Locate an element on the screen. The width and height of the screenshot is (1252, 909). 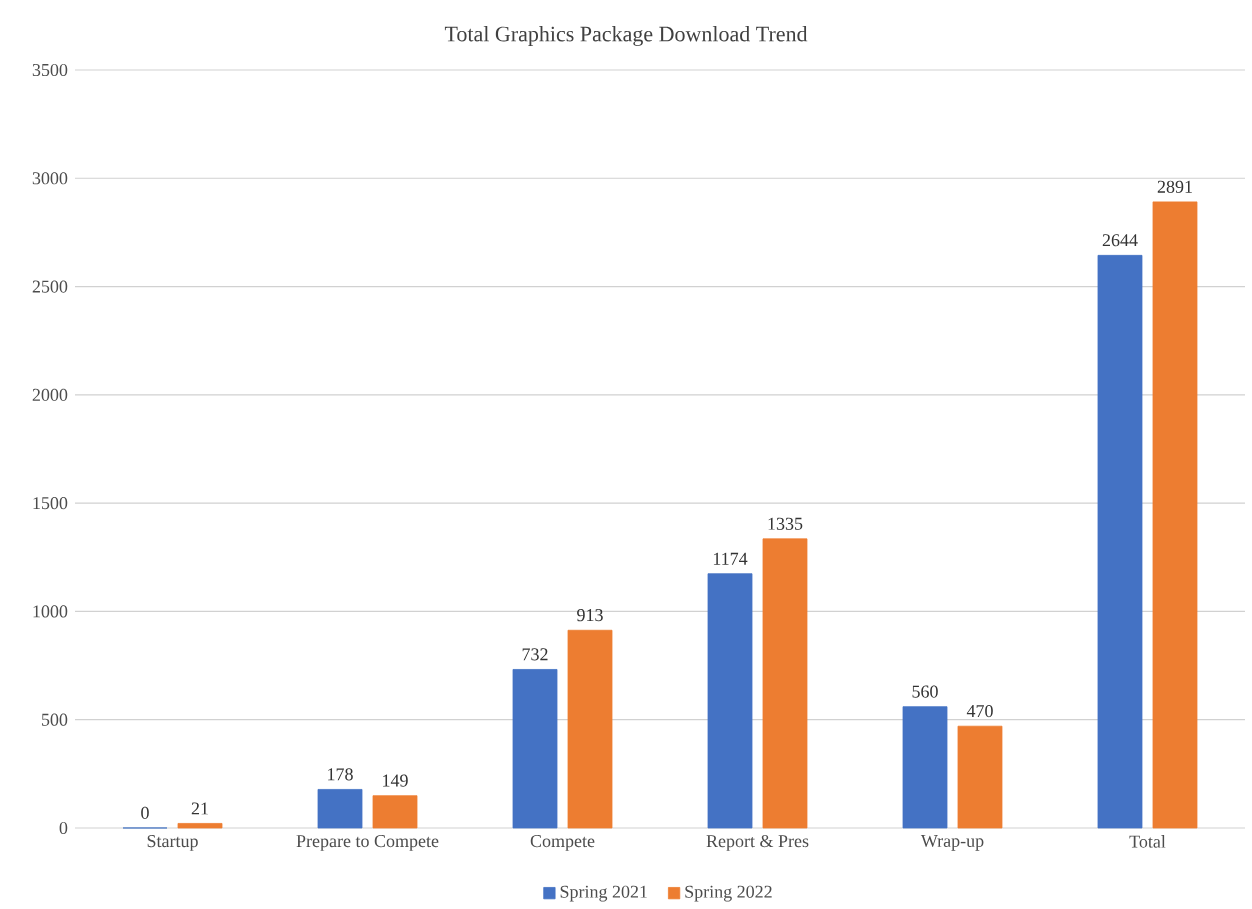
x-tick-label: Total is located at coordinates (1147, 841).